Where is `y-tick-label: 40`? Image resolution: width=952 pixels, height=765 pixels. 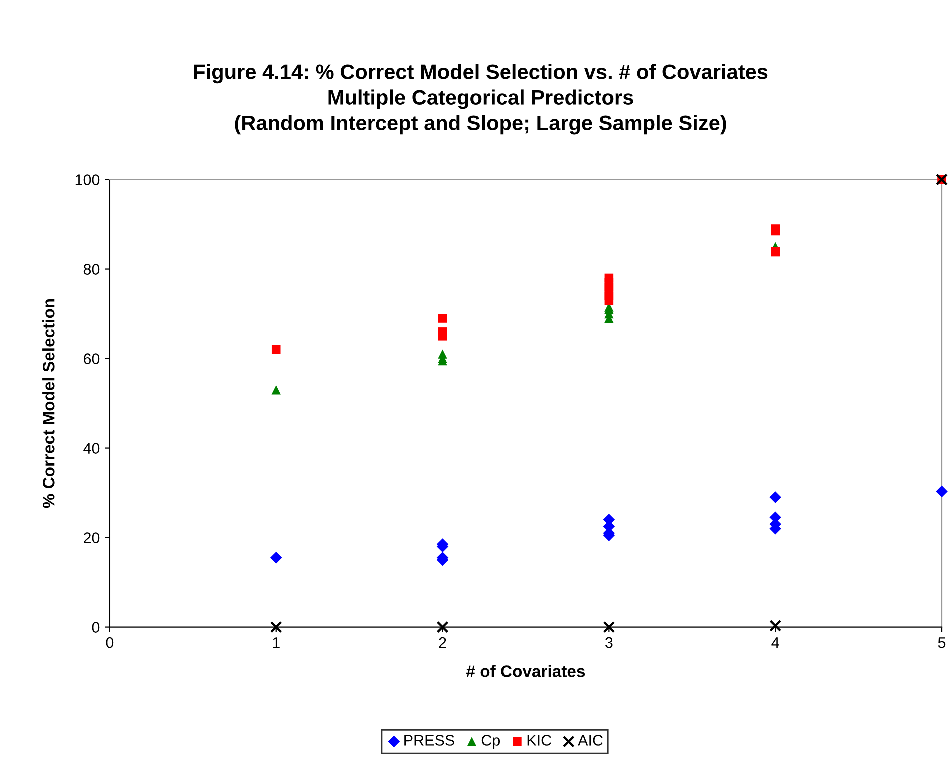
y-tick-label: 40 is located at coordinates (92, 448).